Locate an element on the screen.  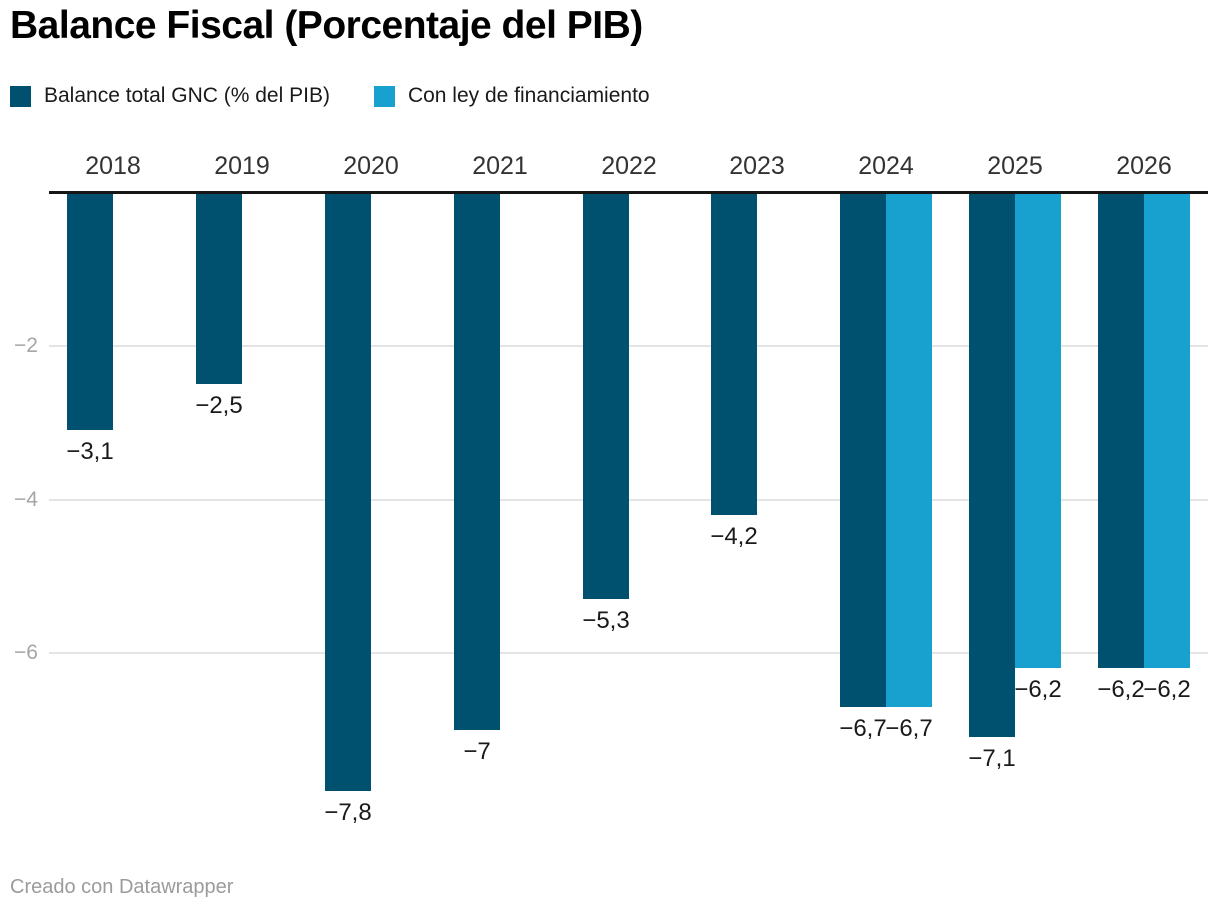
bar-2026-series1 is located at coordinates (1121, 431).